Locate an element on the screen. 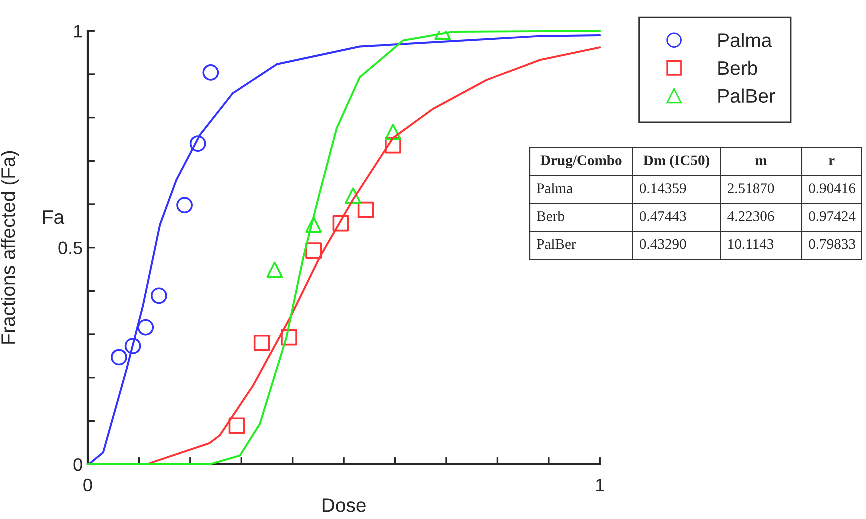  text: Fa is located at coordinates (54, 217).